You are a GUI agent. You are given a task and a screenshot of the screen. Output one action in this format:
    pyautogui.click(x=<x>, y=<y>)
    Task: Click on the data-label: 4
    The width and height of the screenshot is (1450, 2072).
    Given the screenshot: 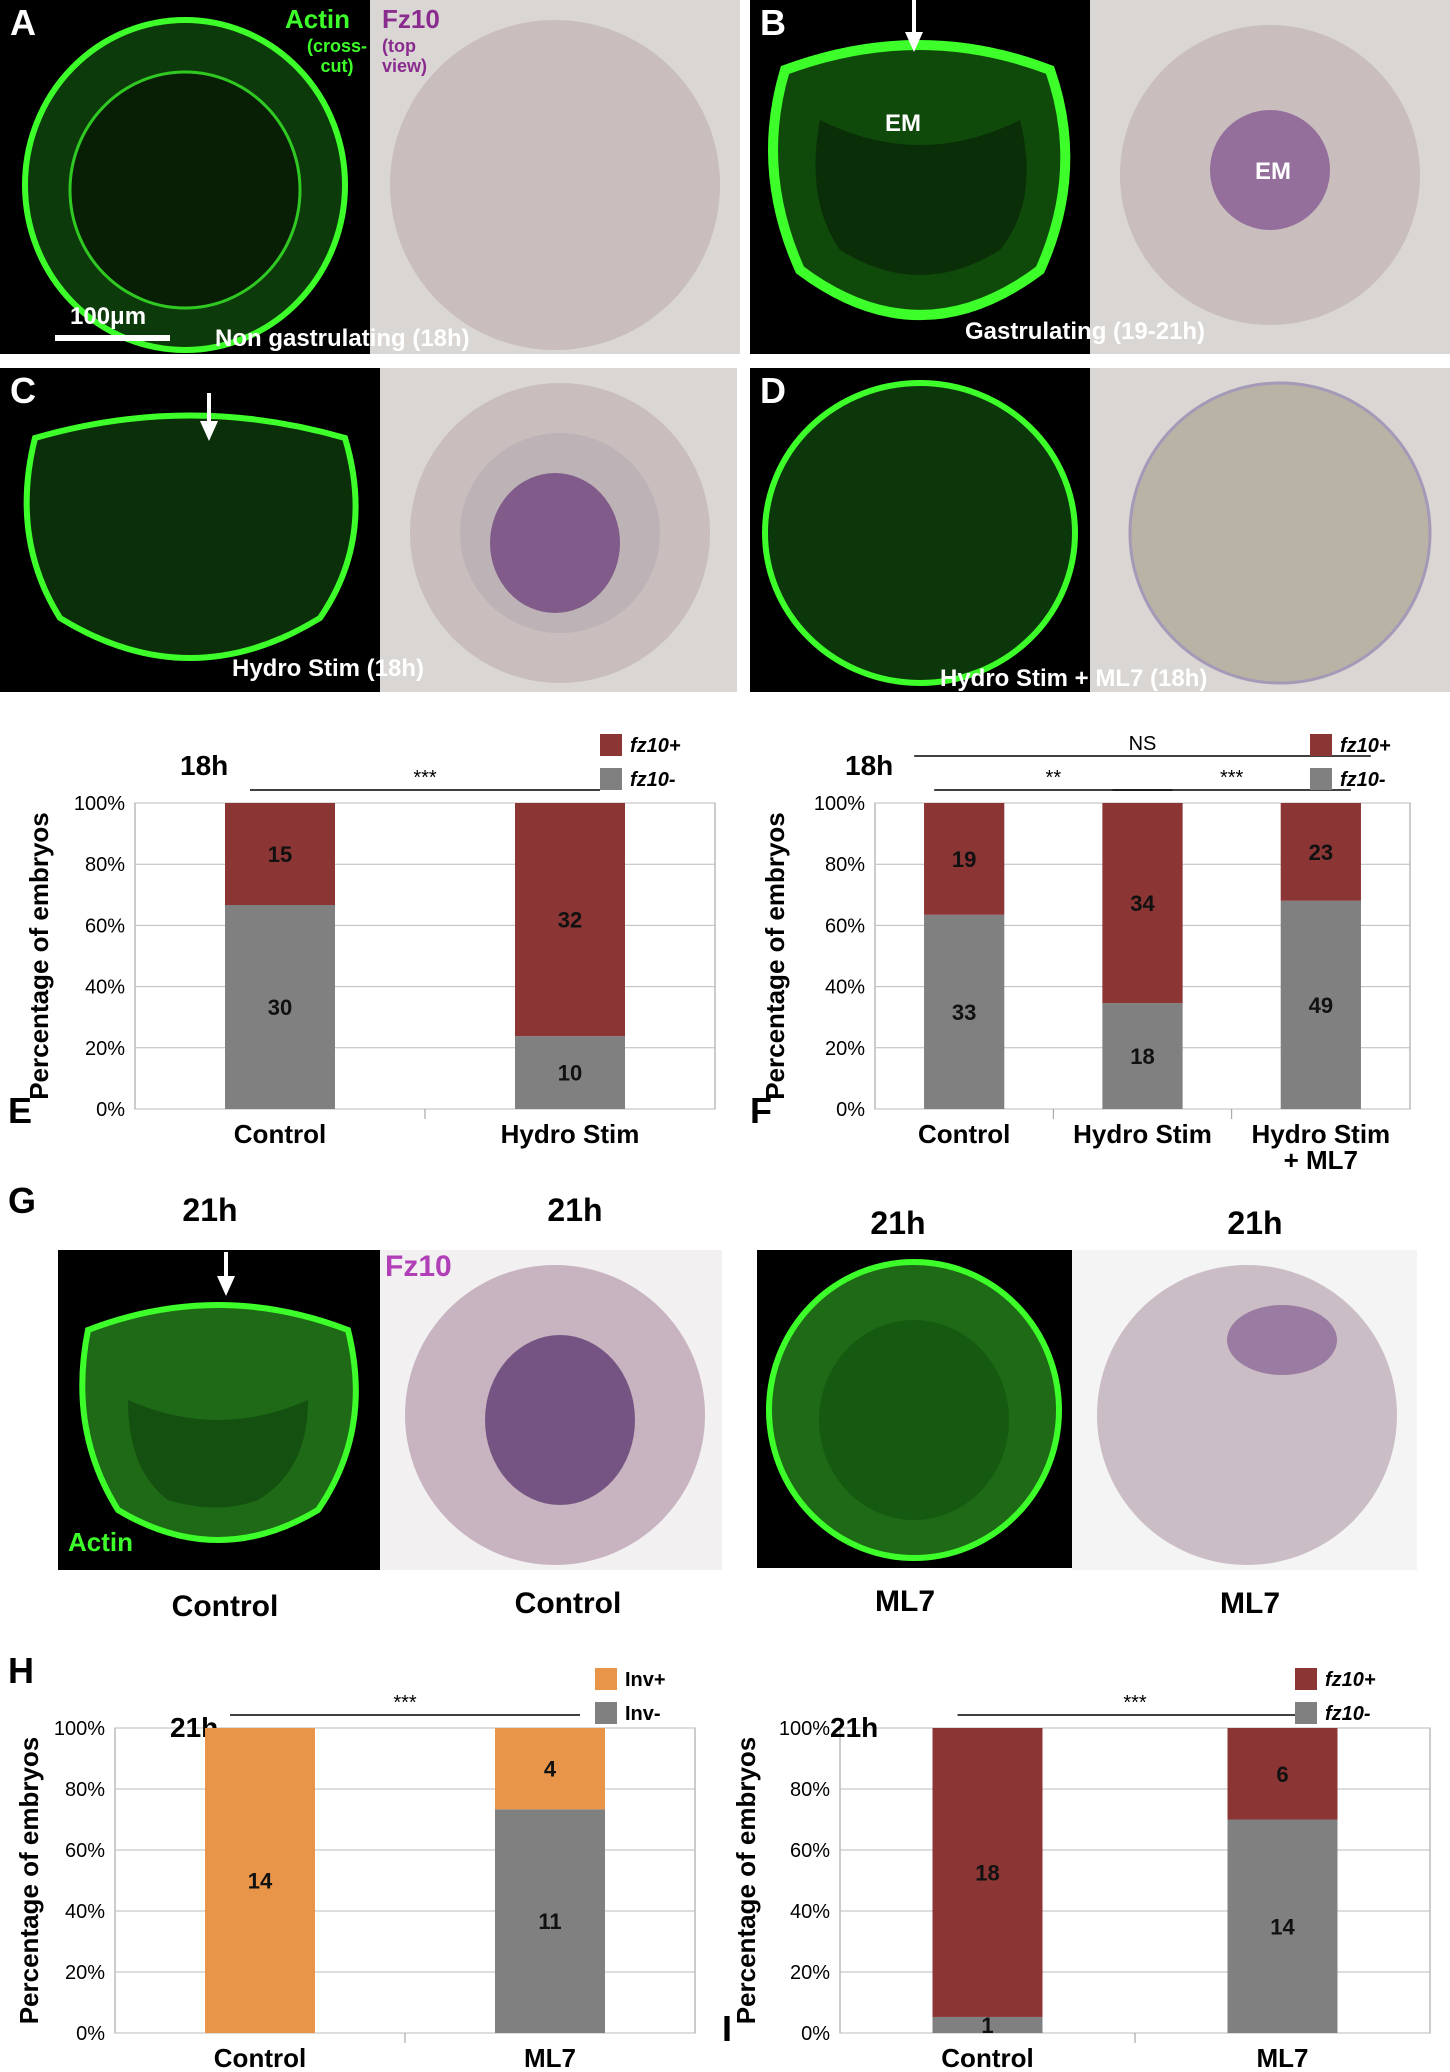 What is the action you would take?
    pyautogui.click(x=550, y=1769)
    